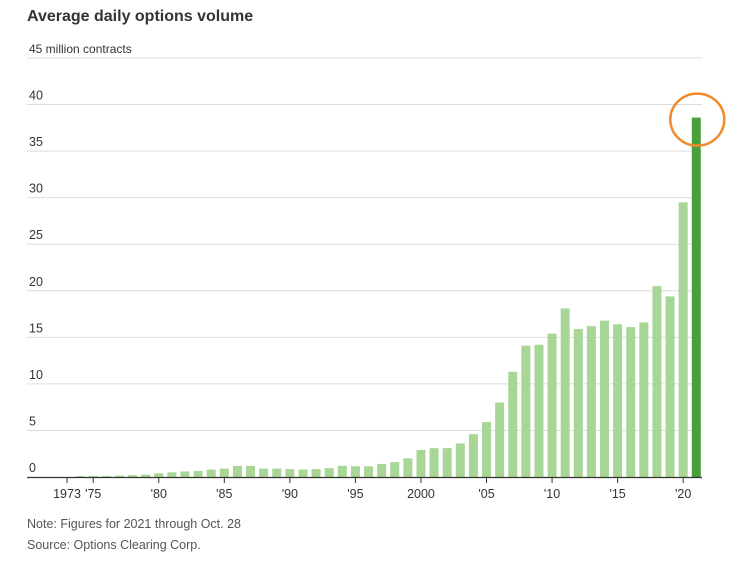 The width and height of the screenshot is (745, 561). What do you see at coordinates (114, 545) in the screenshot?
I see `source-text: Source: Options Clearing Corp.` at bounding box center [114, 545].